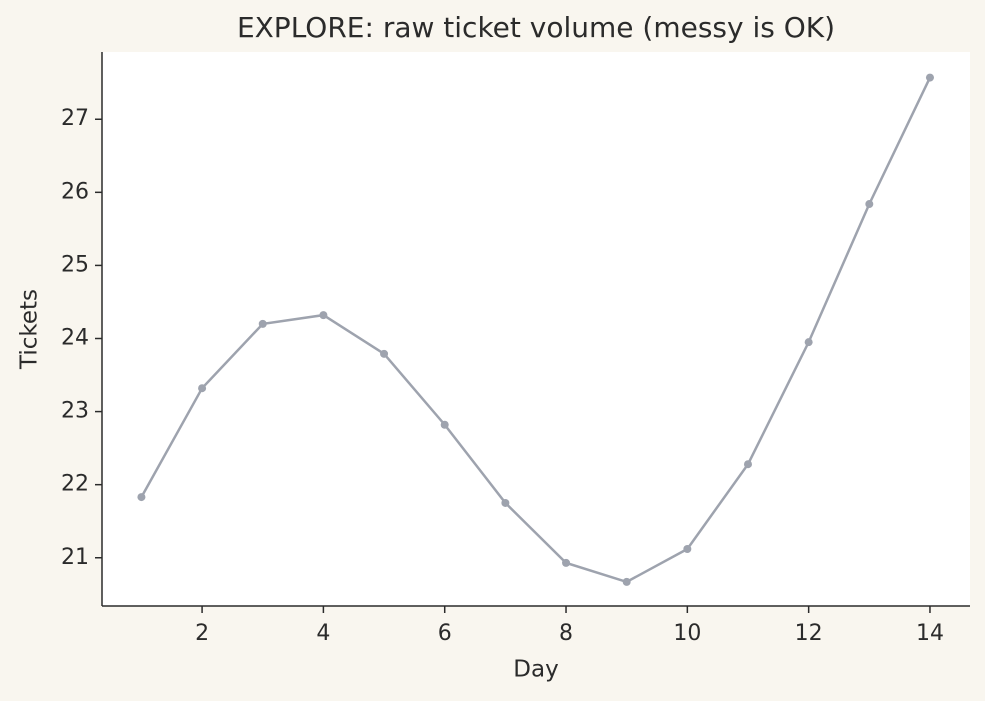 The width and height of the screenshot is (985, 701). Describe the element at coordinates (75, 118) in the screenshot. I see `y-tick-label: 27` at that location.